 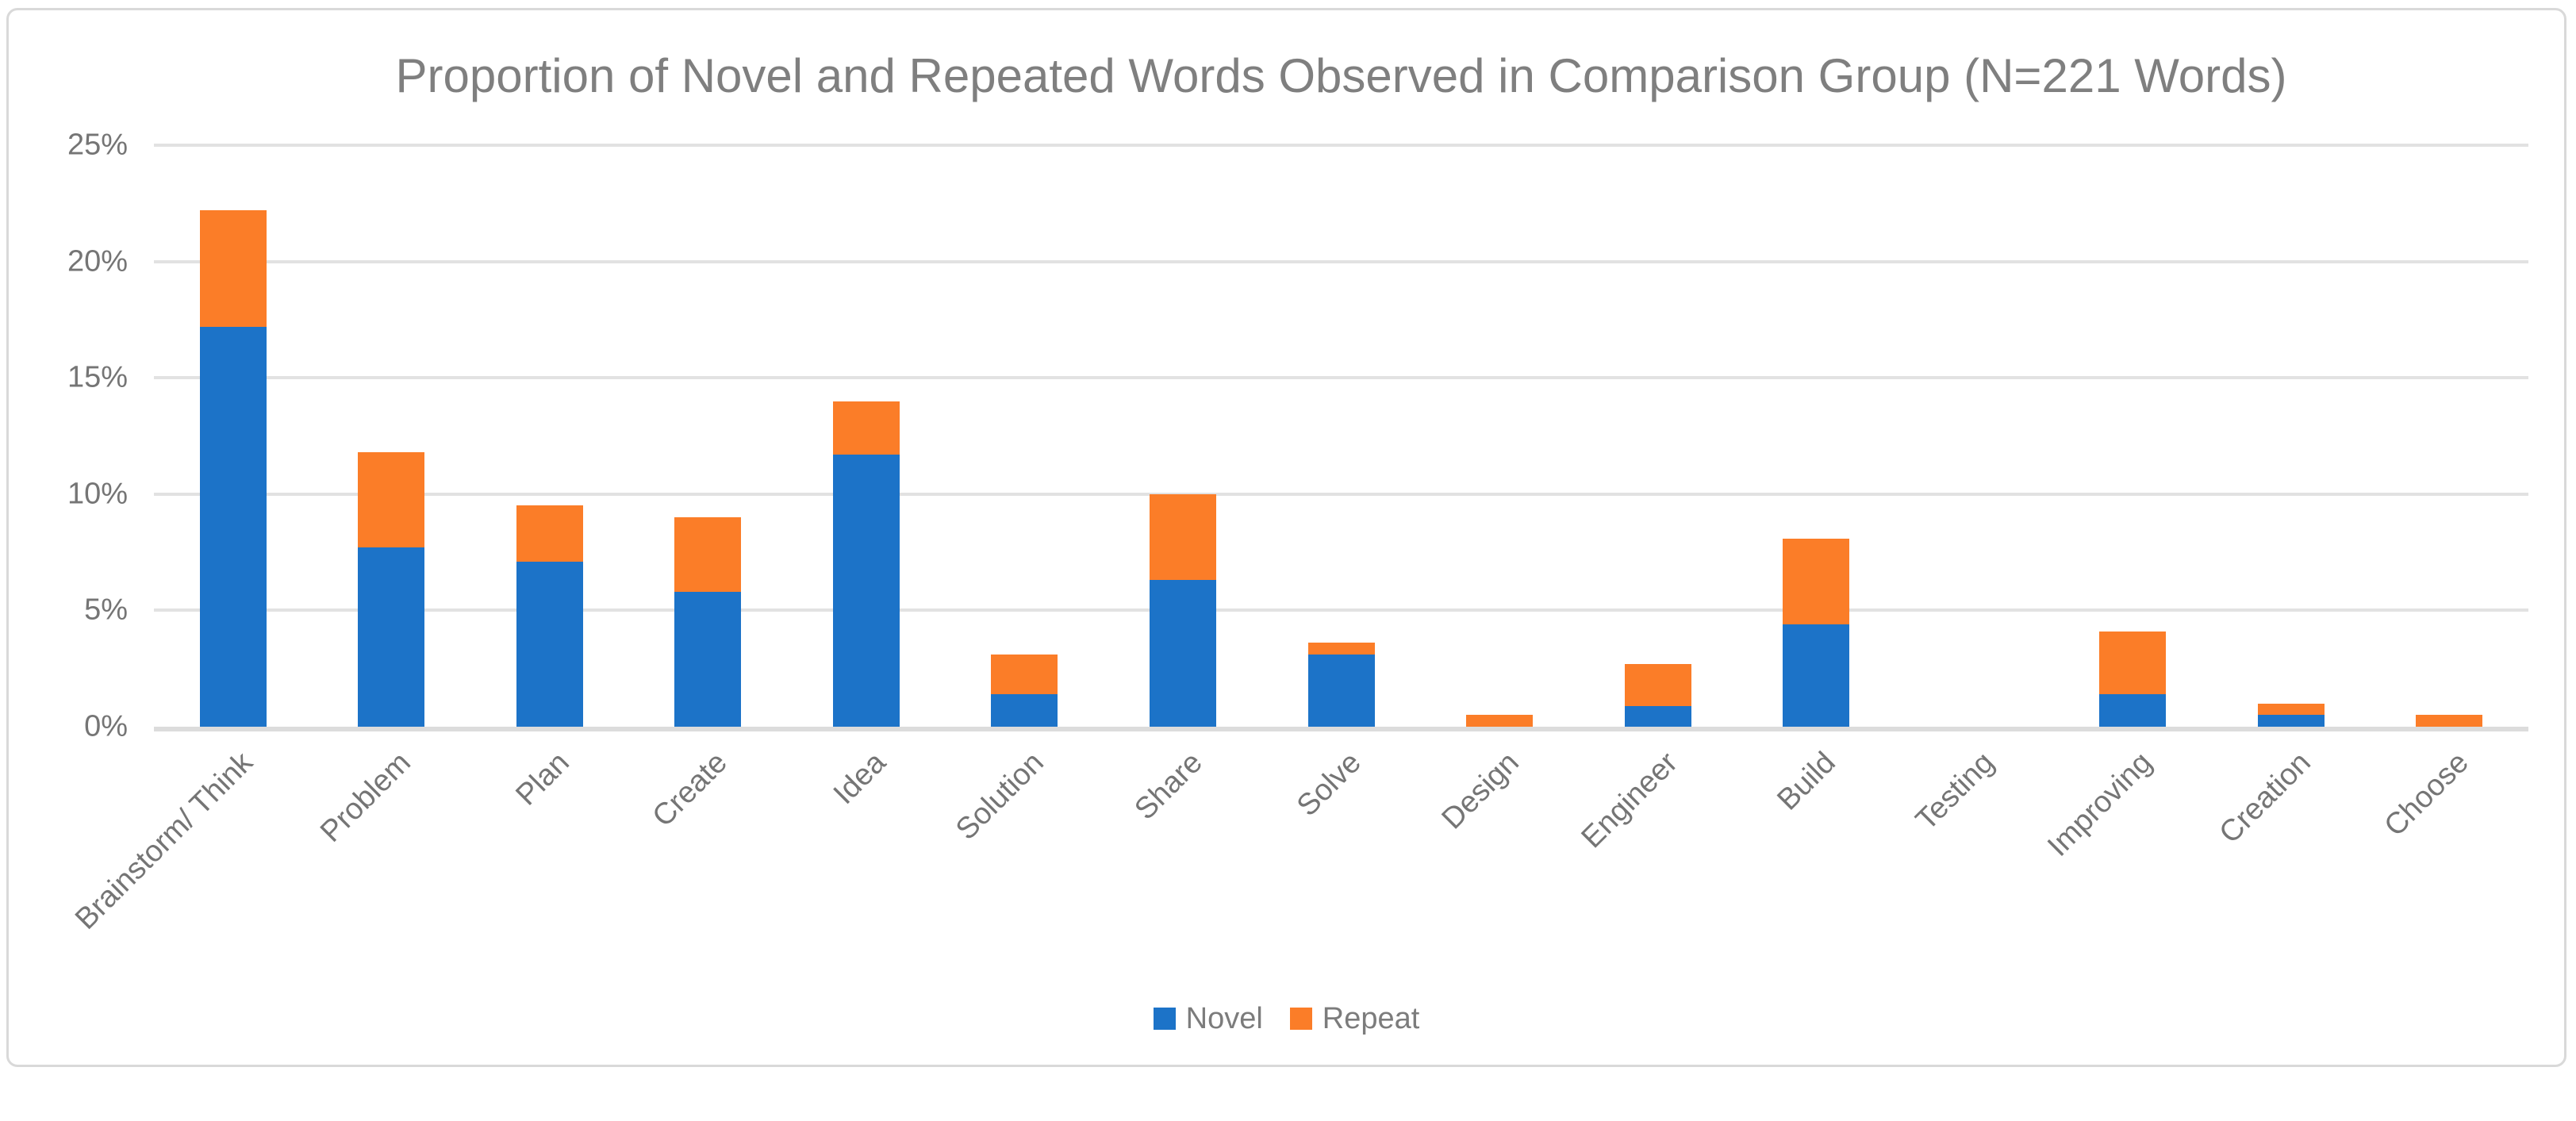 What do you see at coordinates (391, 637) in the screenshot?
I see `bar-problem-novel` at bounding box center [391, 637].